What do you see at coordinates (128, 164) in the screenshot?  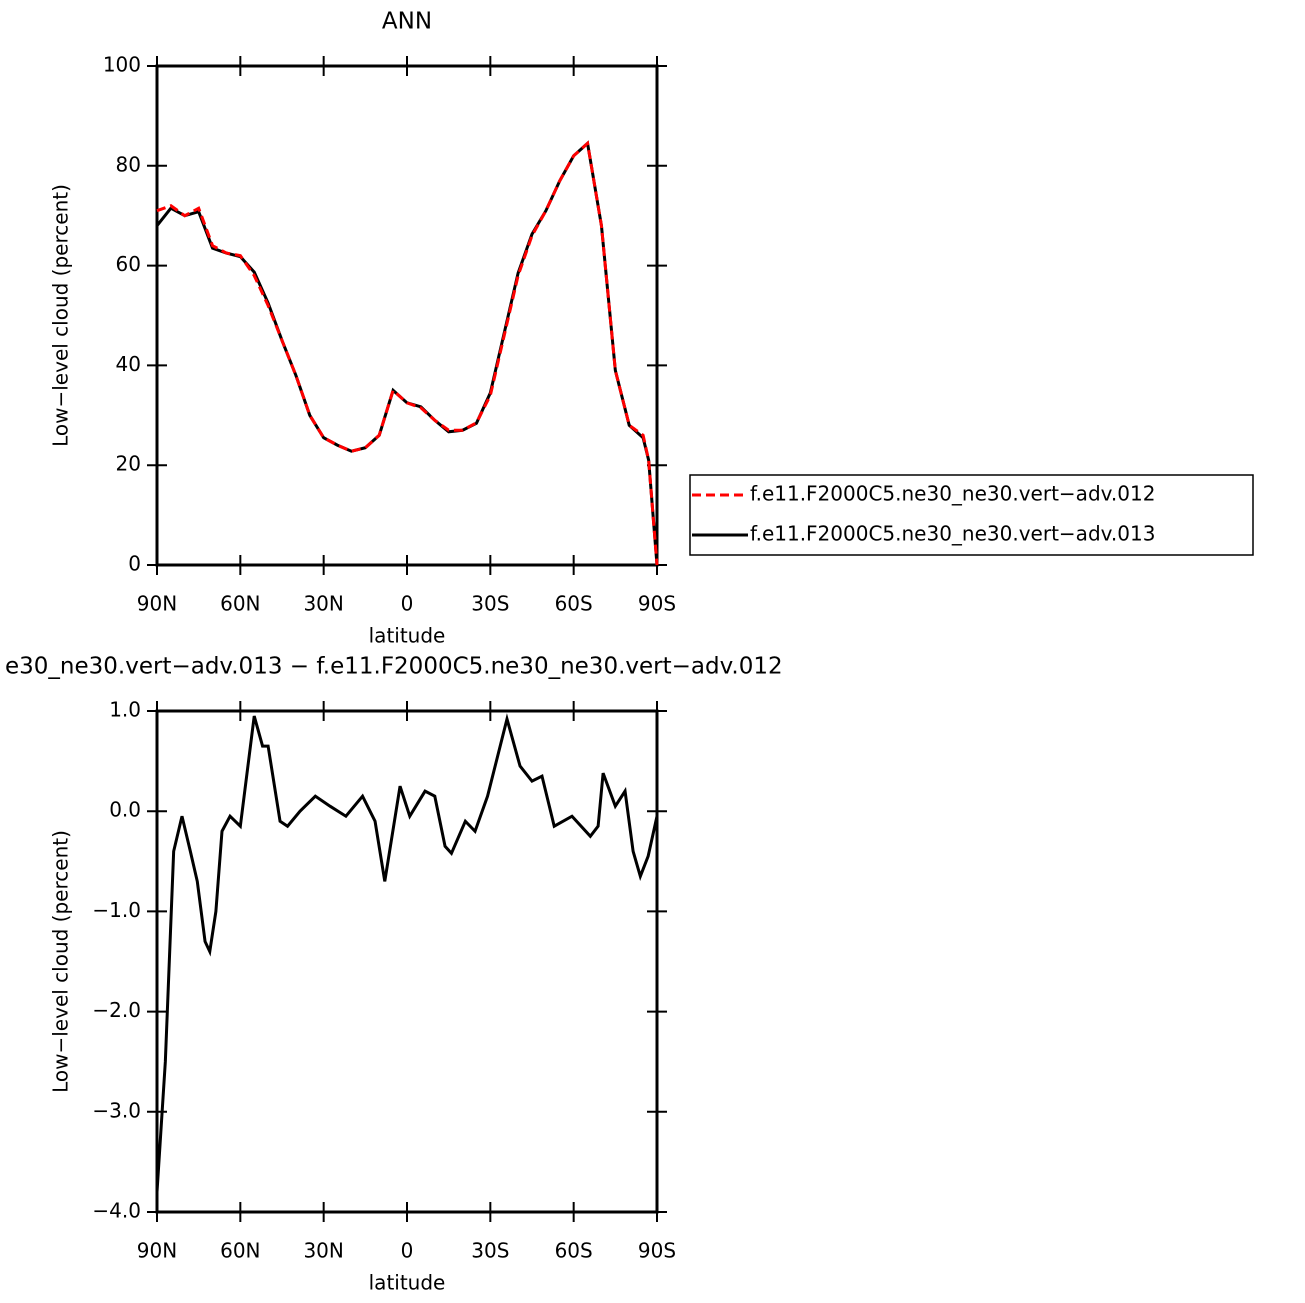 I see `y-tick-label: 80` at bounding box center [128, 164].